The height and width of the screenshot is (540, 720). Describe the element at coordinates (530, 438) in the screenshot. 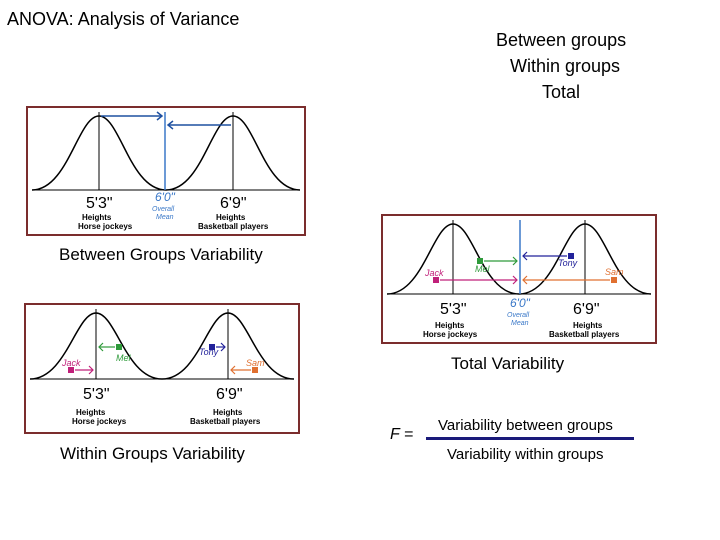

I see `fraction-bar` at that location.